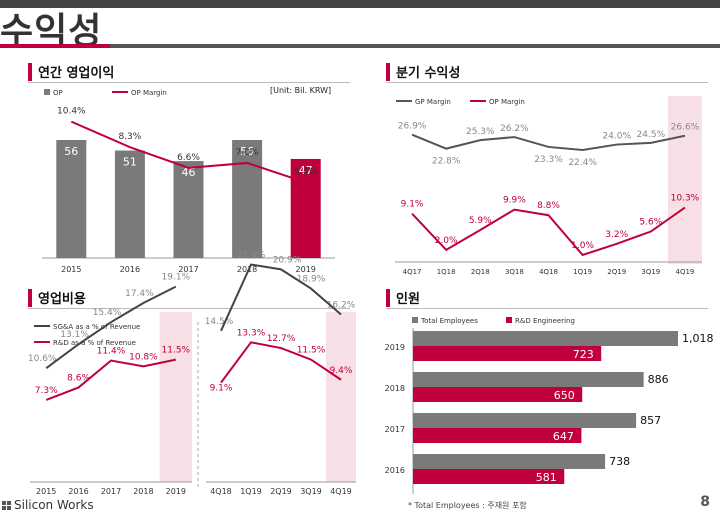 This screenshot has width=720, height=515. Describe the element at coordinates (548, 160) in the screenshot. I see `quarterly-gp-label: 23.3%` at that location.